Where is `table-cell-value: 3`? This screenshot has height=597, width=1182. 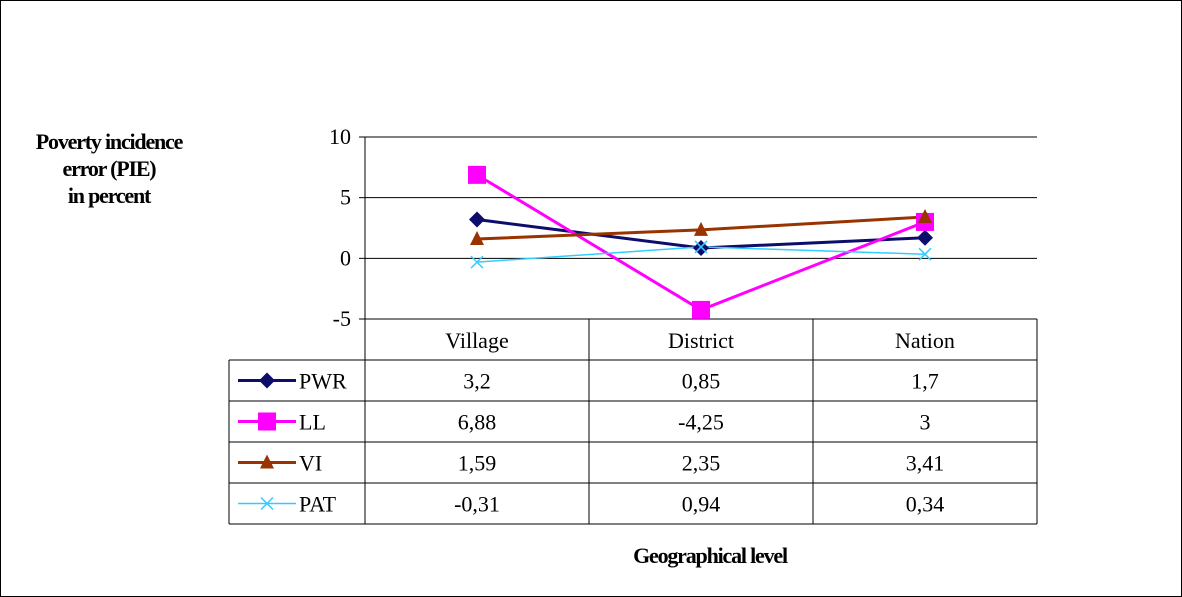
table-cell-value: 3 is located at coordinates (925, 422).